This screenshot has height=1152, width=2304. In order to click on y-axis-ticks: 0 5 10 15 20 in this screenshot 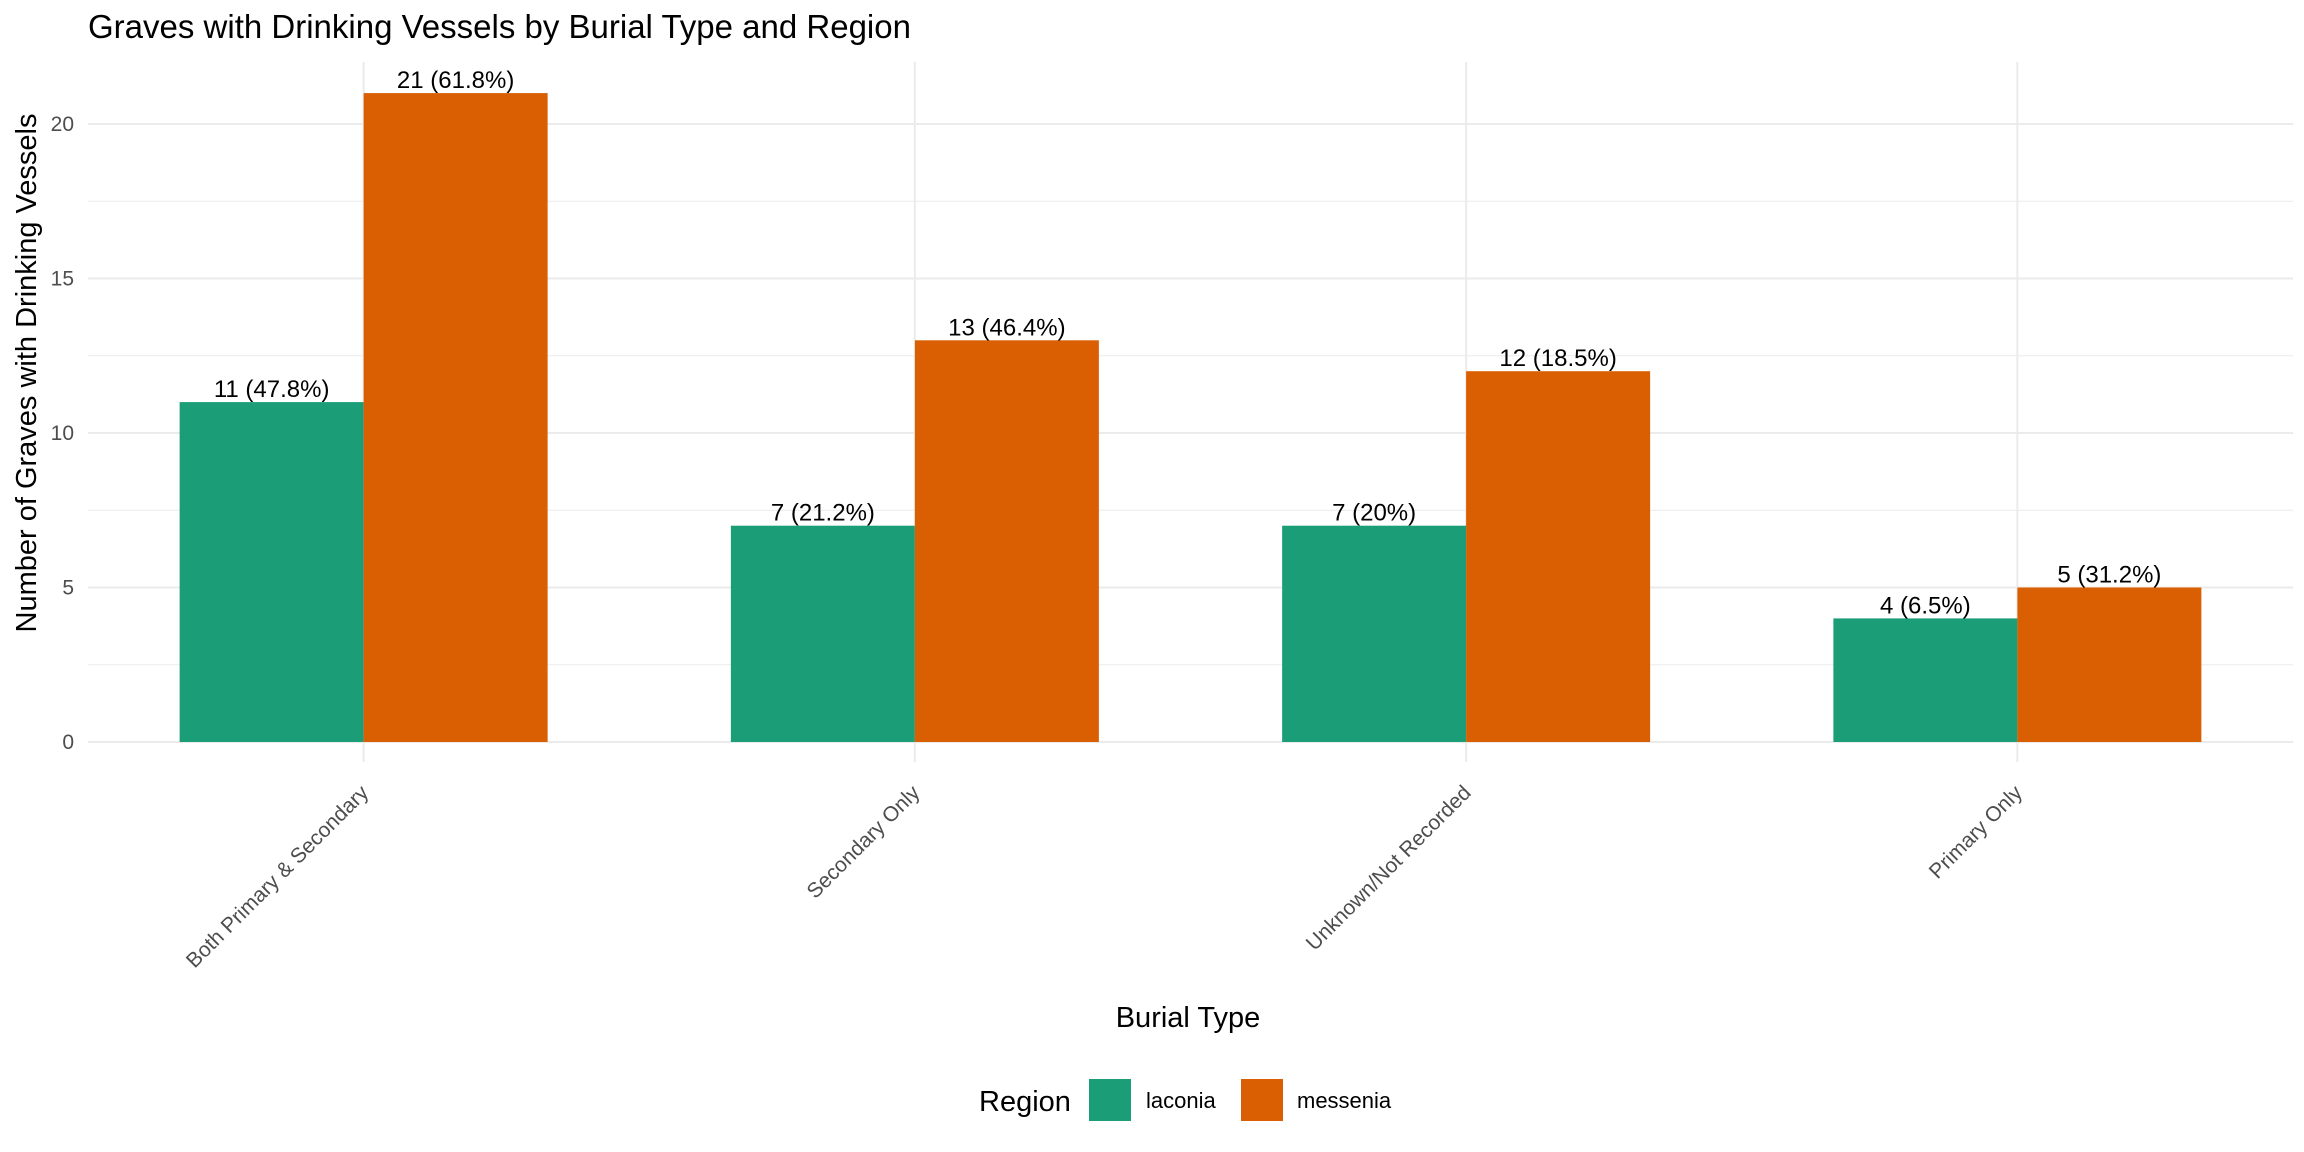, I will do `click(62, 433)`.